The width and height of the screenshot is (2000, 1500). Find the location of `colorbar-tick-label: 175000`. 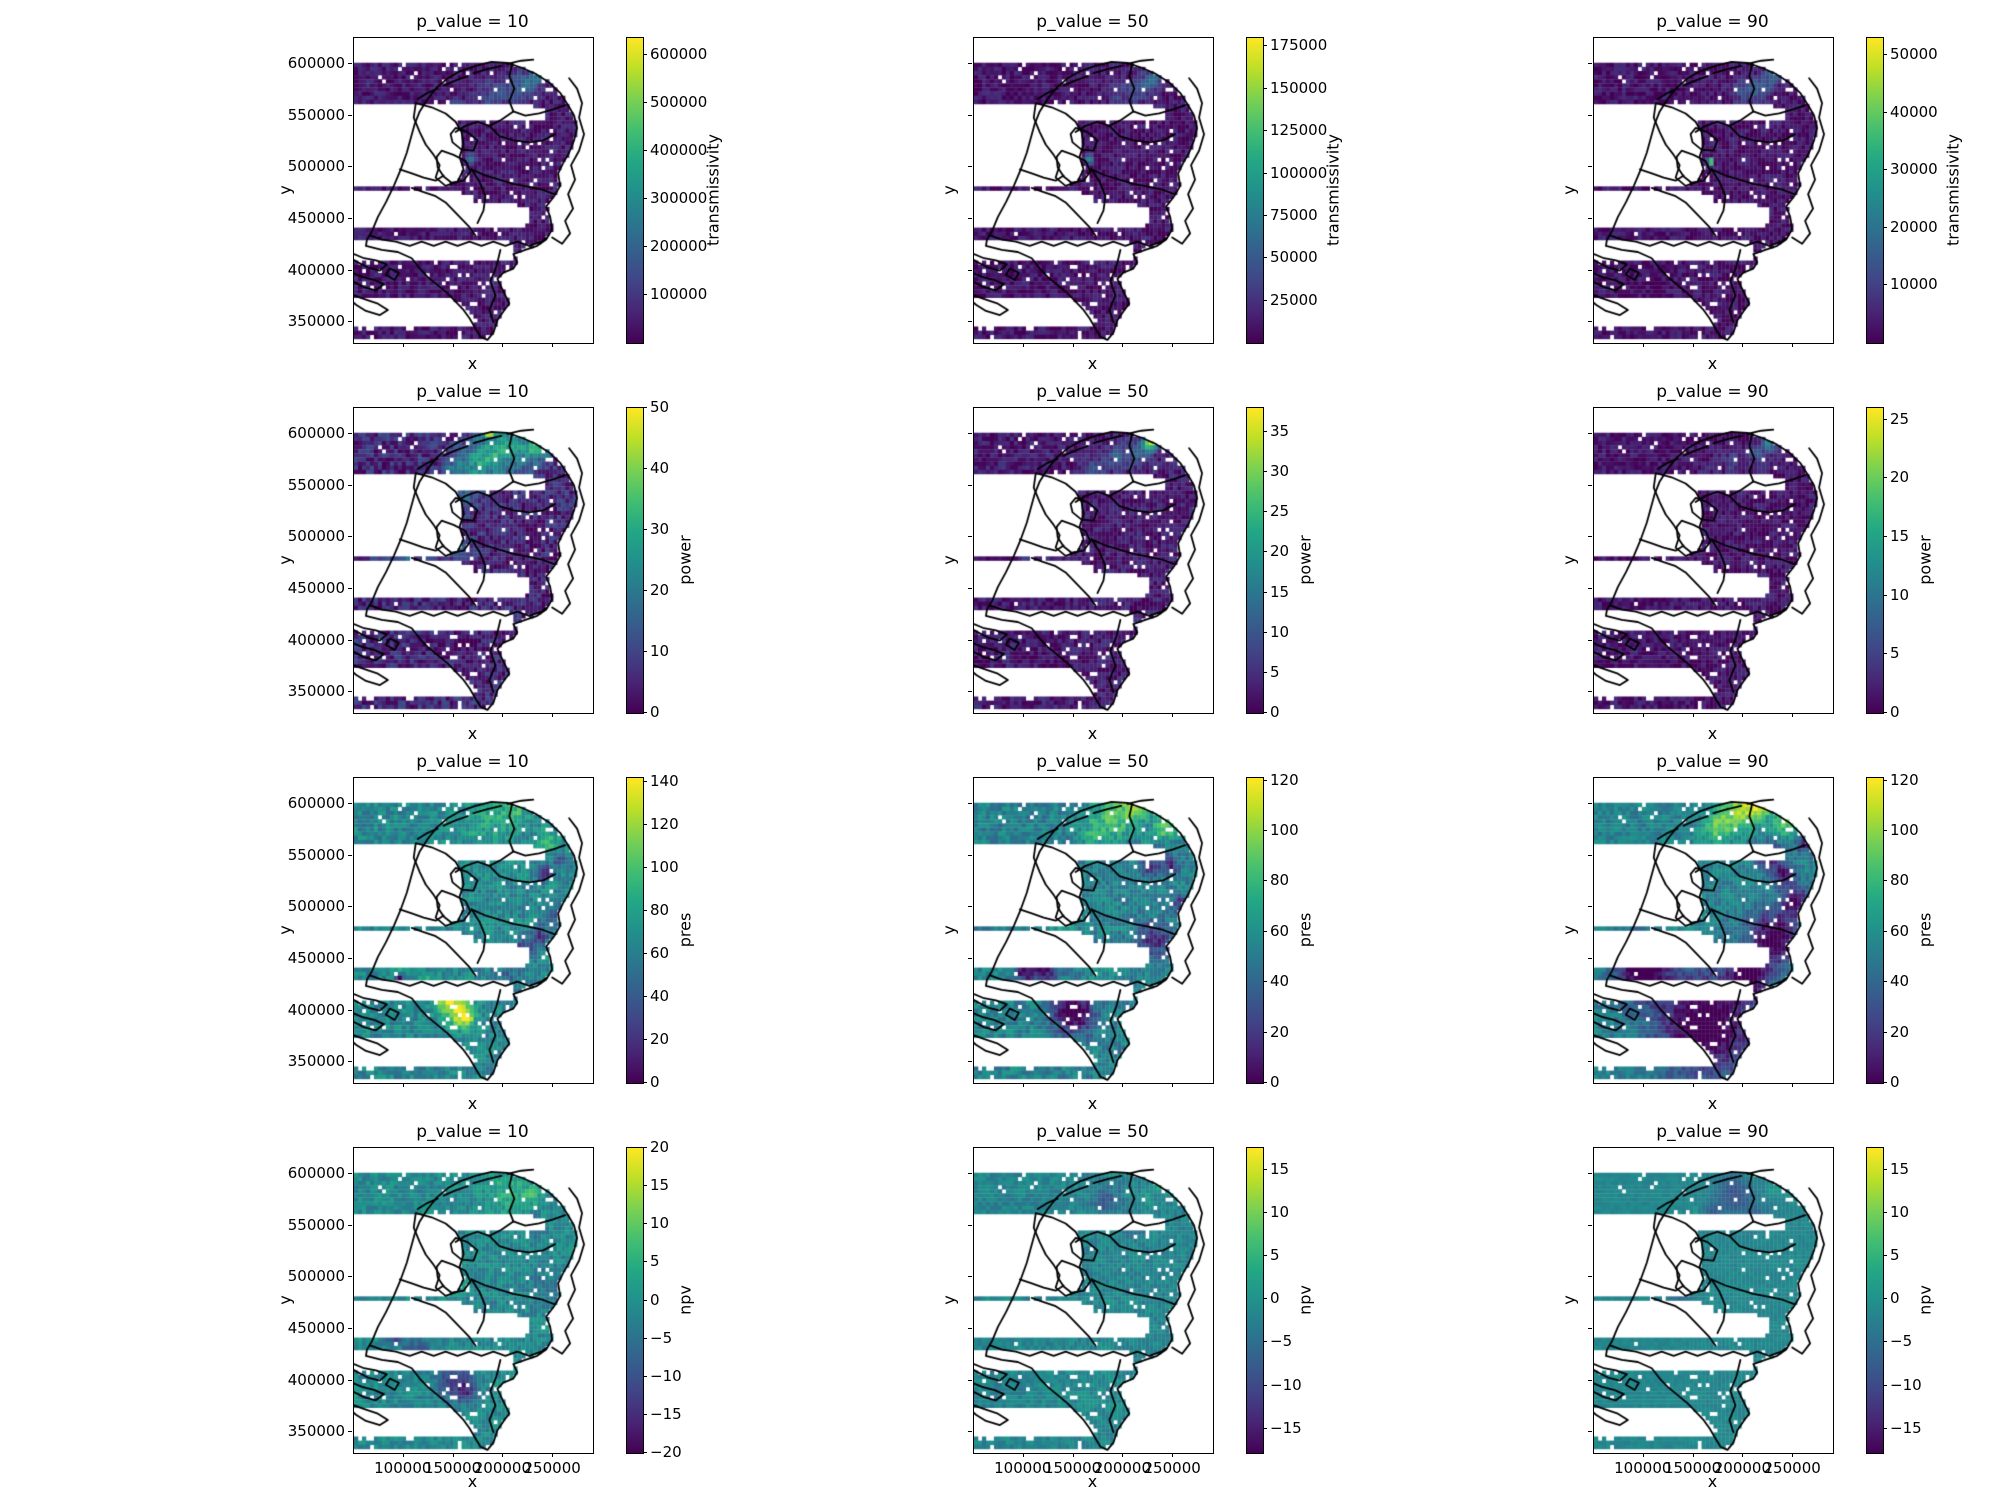

colorbar-tick-label: 175000 is located at coordinates (1299, 45).